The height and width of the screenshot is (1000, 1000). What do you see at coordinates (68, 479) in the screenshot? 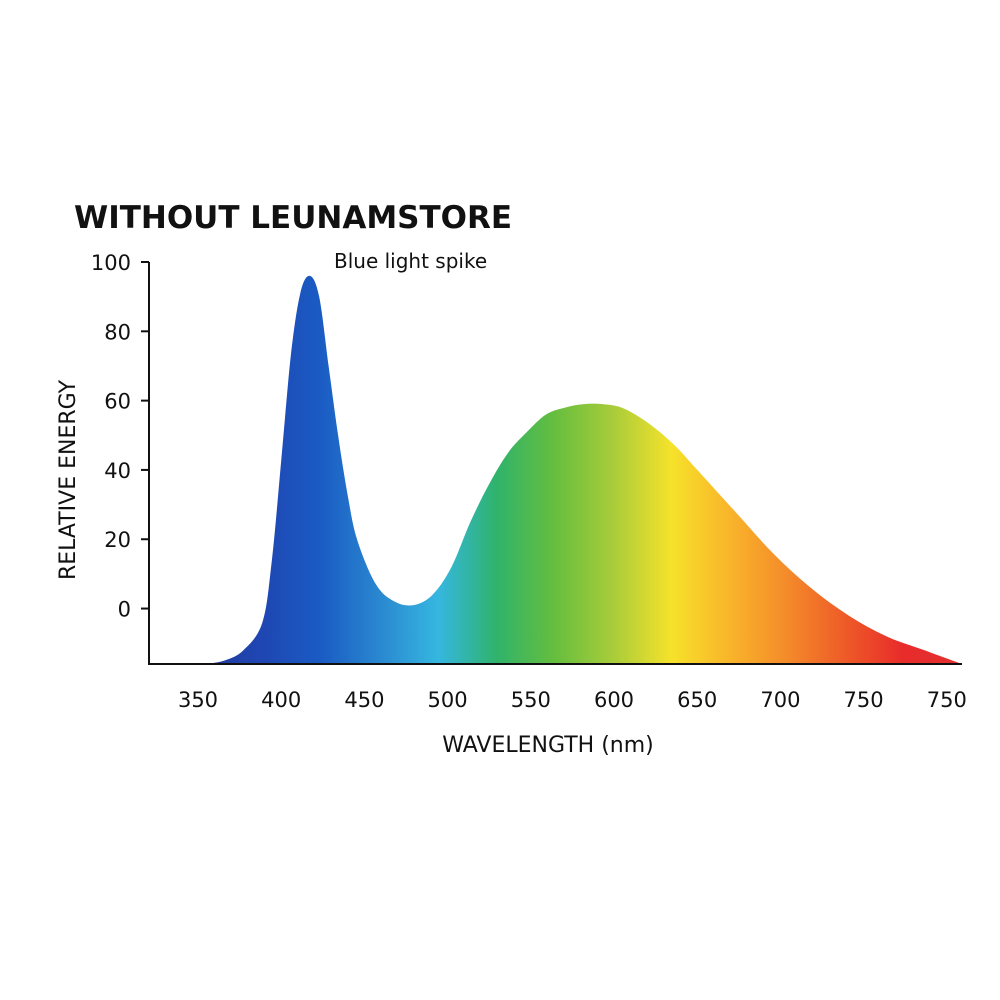
I see `y-axis-label: RELATIVE ENERGY` at bounding box center [68, 479].